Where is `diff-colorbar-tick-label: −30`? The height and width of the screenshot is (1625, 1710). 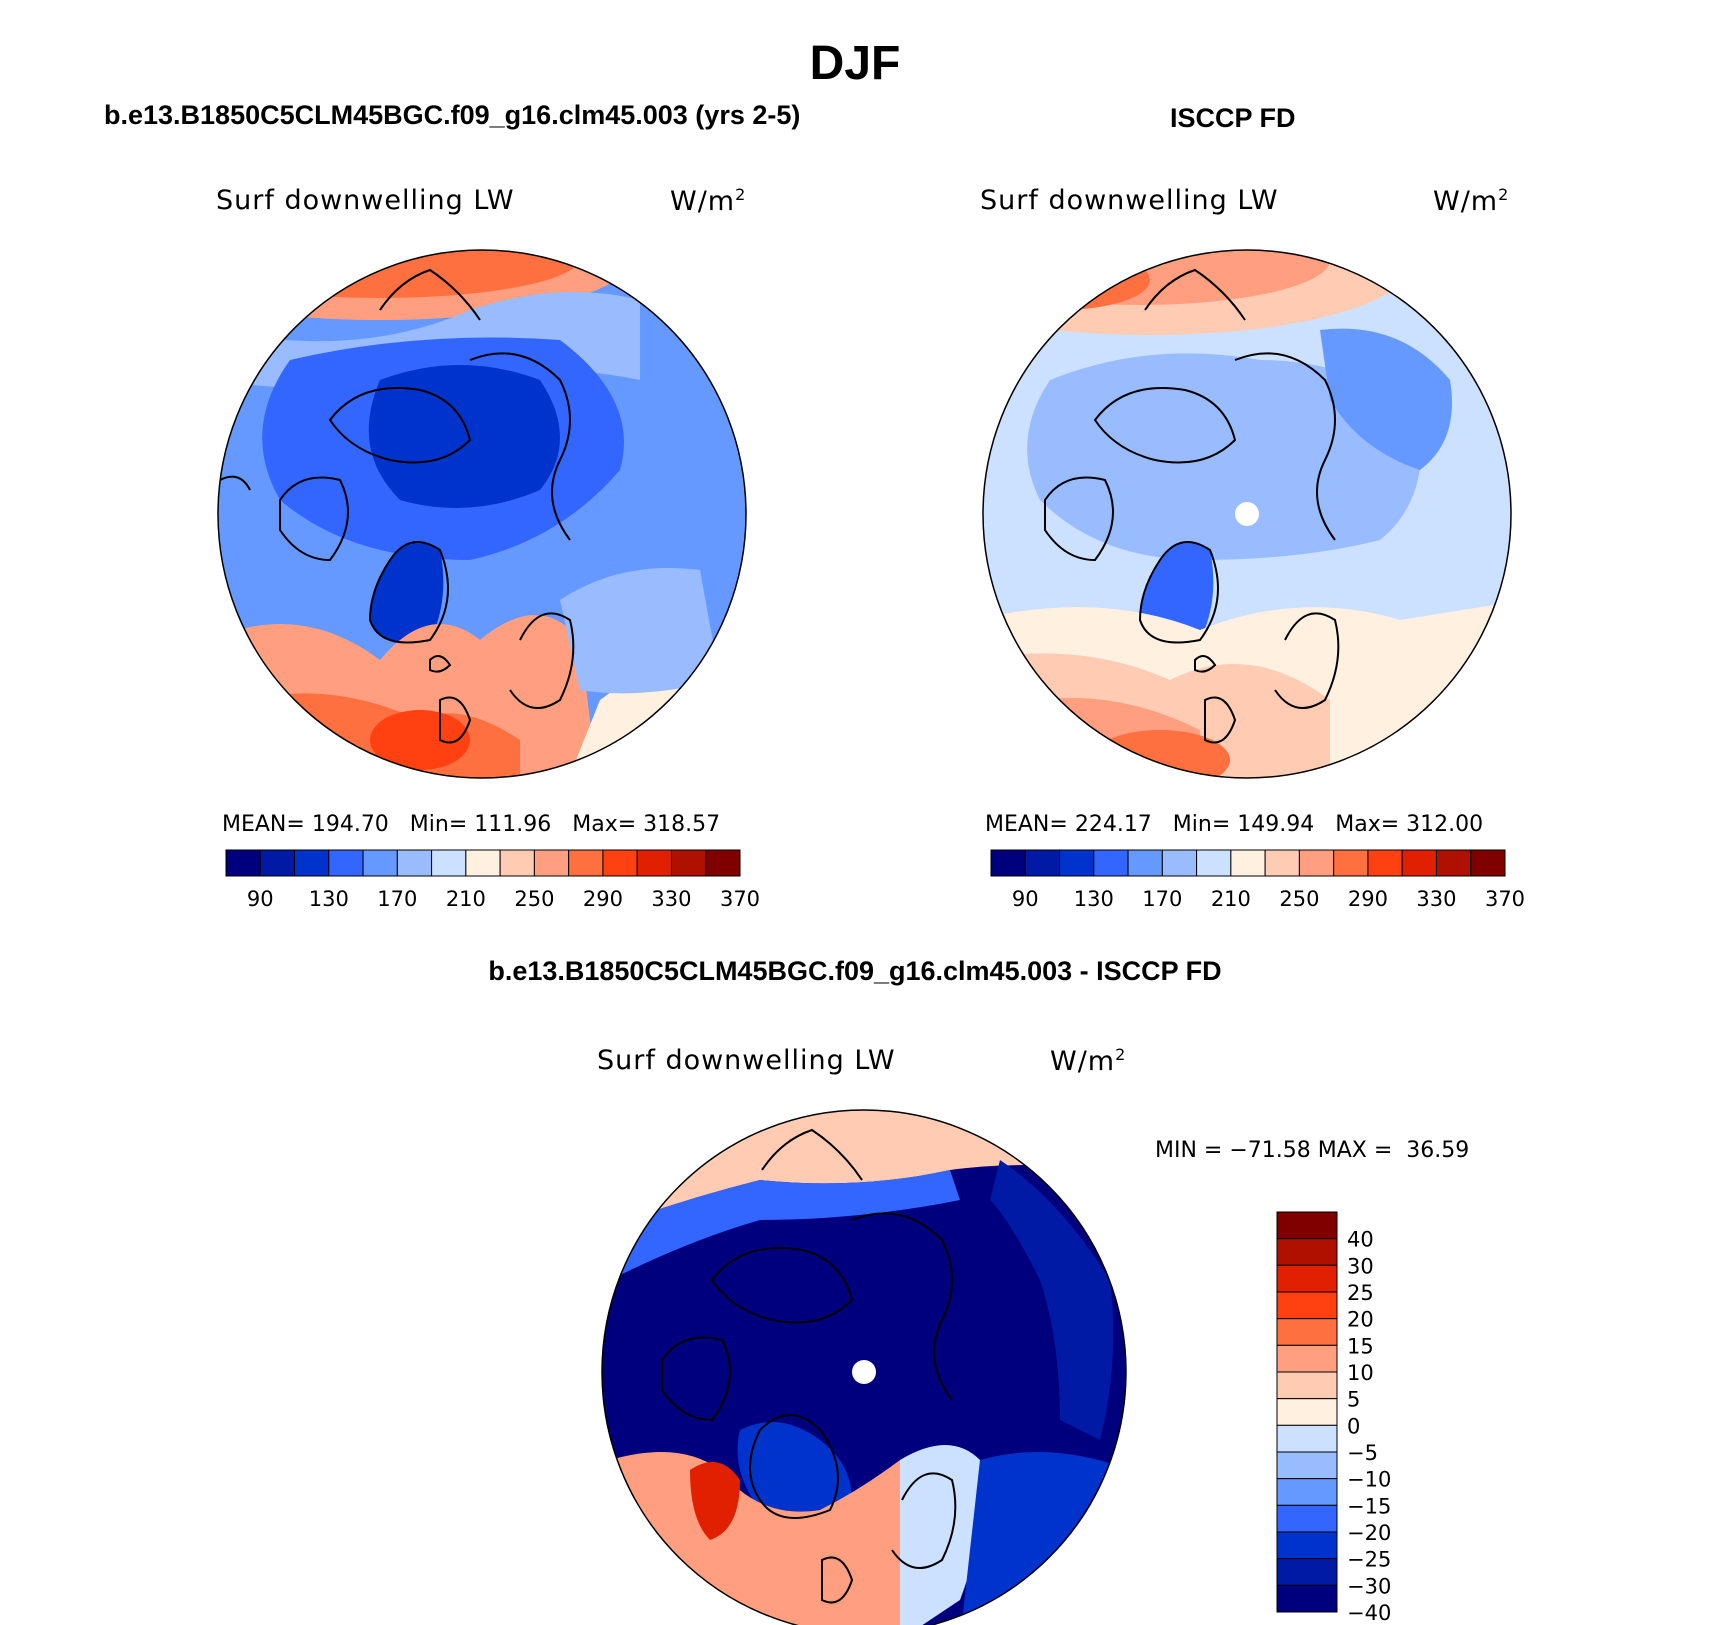 diff-colorbar-tick-label: −30 is located at coordinates (1369, 1586).